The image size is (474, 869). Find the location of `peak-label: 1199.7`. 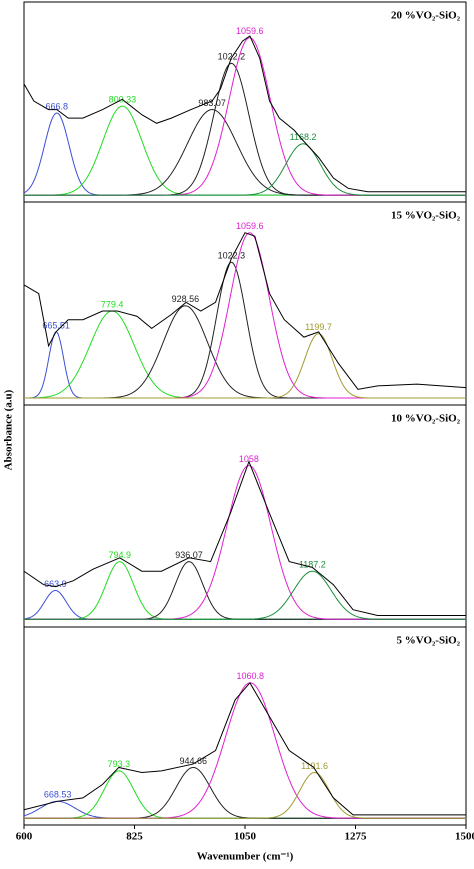

peak-label: 1199.7 is located at coordinates (318, 327).